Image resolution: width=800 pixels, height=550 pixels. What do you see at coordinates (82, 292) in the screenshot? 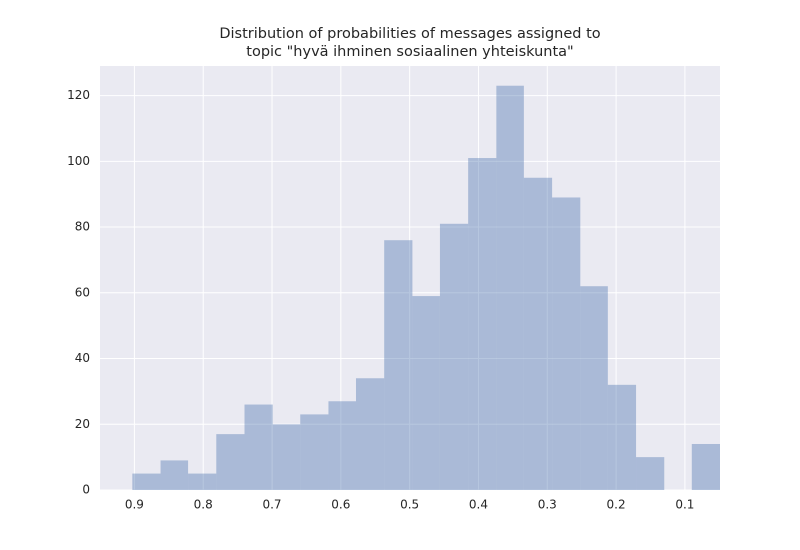
I see `y-tick-label: 60` at bounding box center [82, 292].